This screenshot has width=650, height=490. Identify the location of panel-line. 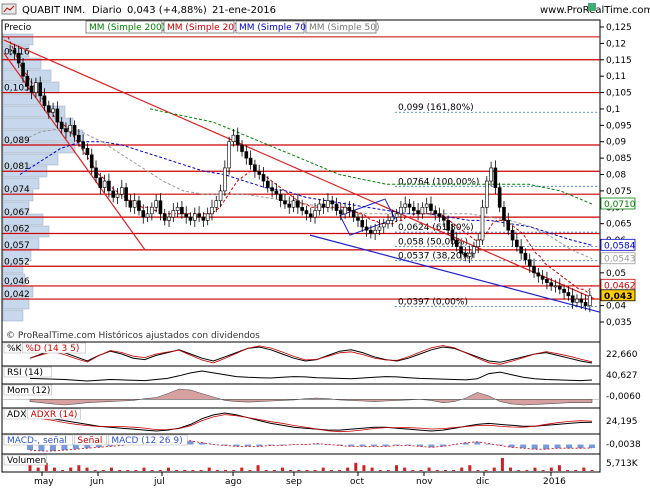
(311, 376).